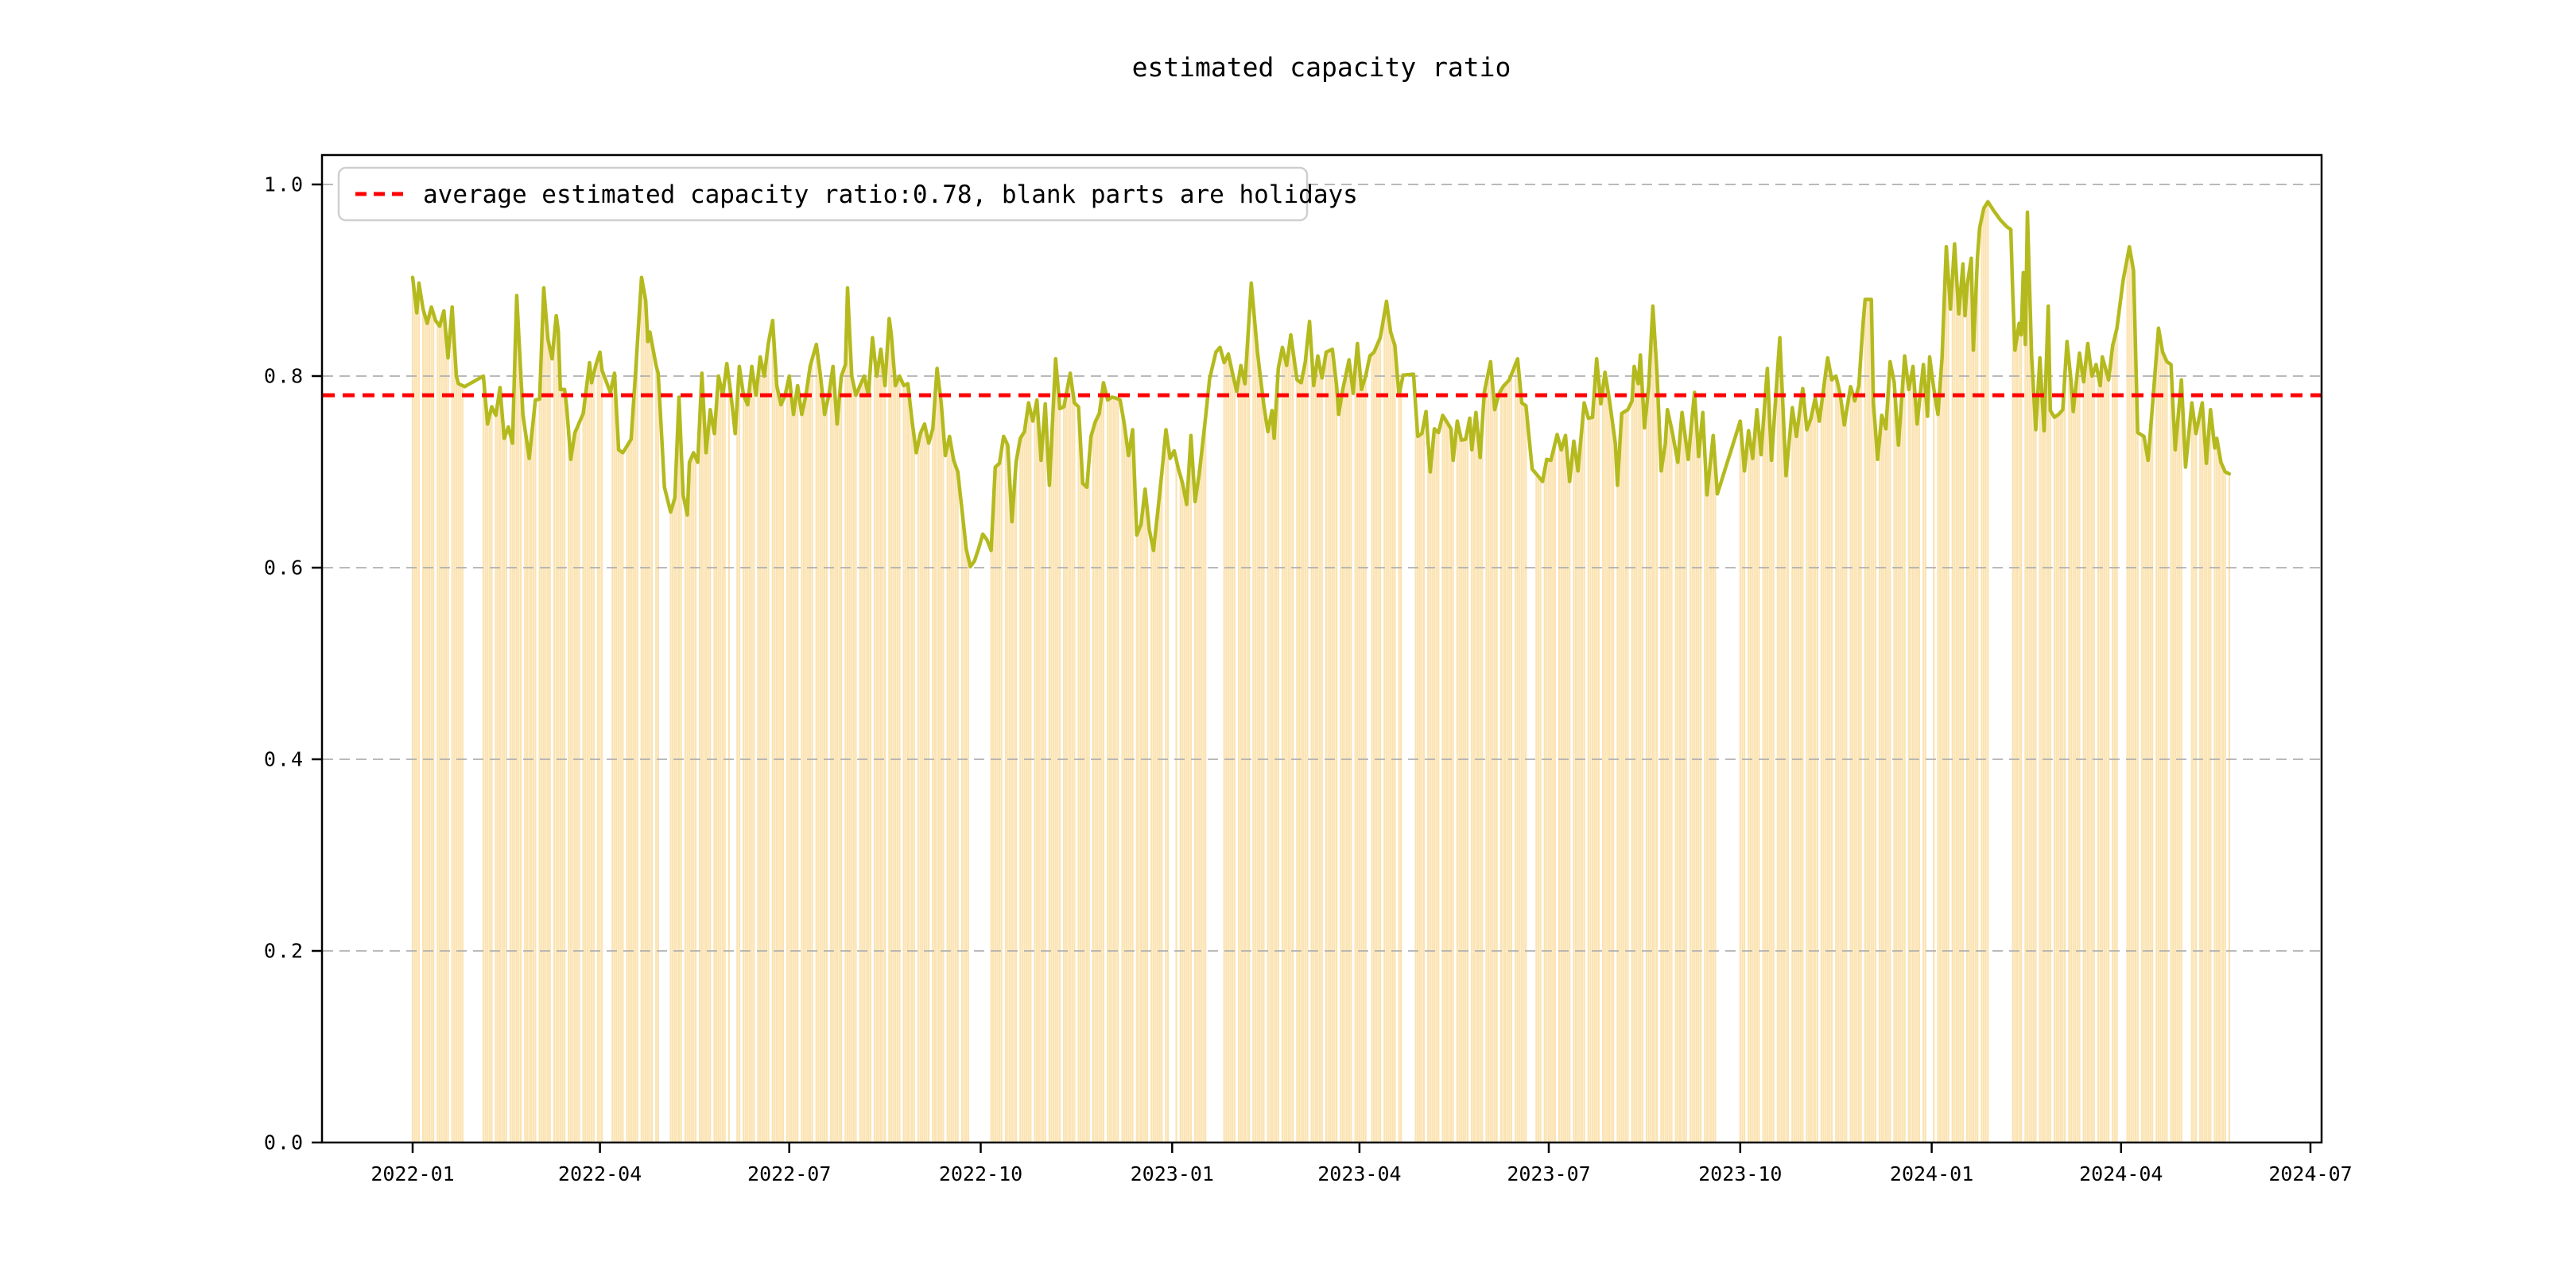 Image resolution: width=2576 pixels, height=1288 pixels. Describe the element at coordinates (1548, 1173) in the screenshot. I see `x-tick-label: 2023-07` at that location.